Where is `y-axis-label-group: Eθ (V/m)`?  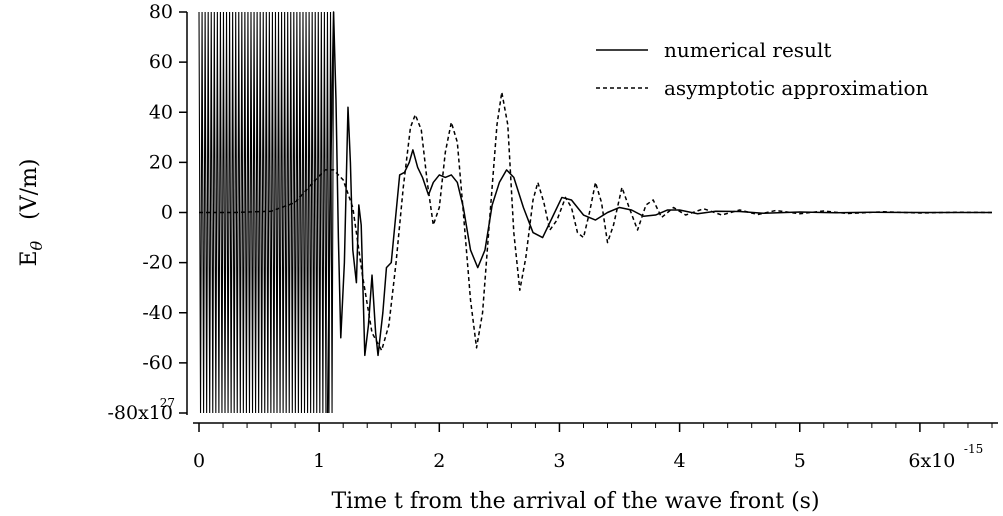 y-axis-label-group: Eθ (V/m) is located at coordinates (31, 212).